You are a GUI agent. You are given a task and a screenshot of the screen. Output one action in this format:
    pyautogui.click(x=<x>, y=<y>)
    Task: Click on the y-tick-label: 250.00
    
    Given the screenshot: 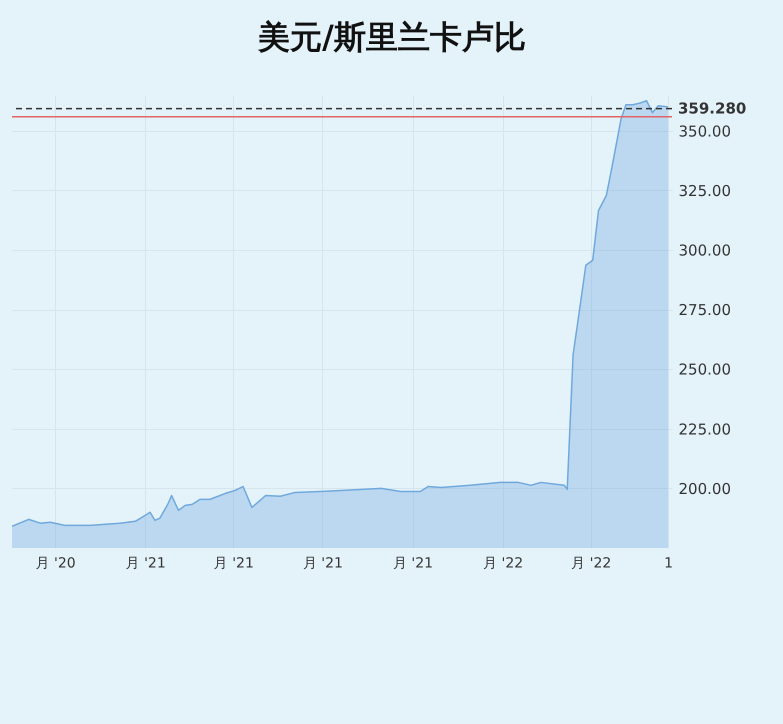 What is the action you would take?
    pyautogui.click(x=704, y=369)
    